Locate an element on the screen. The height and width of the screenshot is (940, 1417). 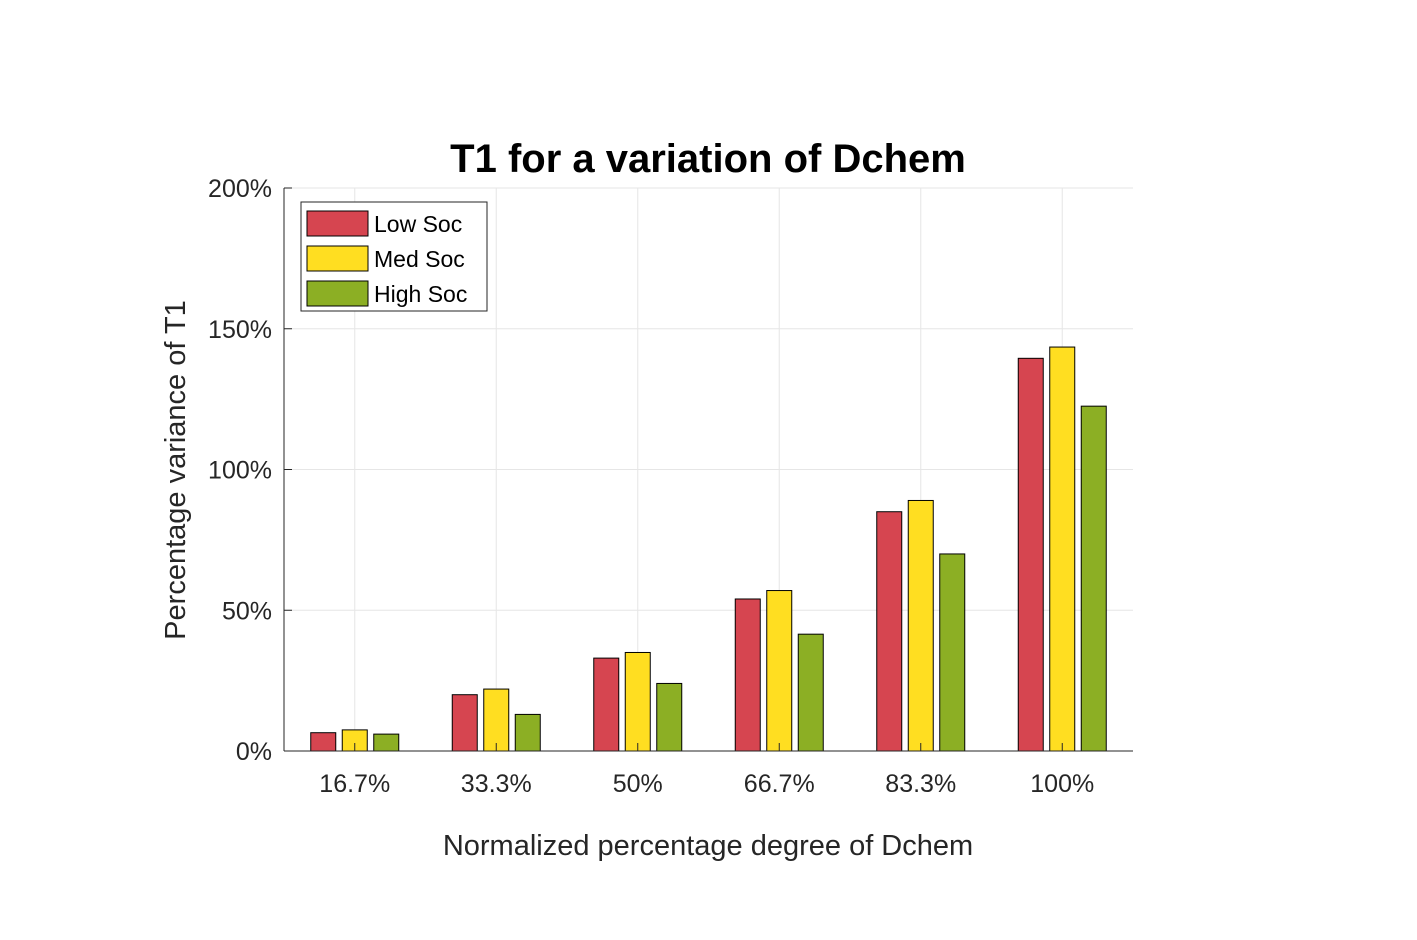
y-tick-label: 100% is located at coordinates (240, 471).